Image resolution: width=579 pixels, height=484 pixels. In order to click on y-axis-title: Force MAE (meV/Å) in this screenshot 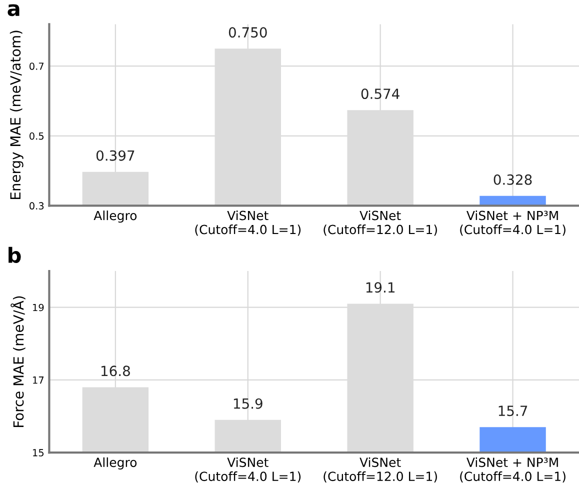, I will do `click(18, 362)`.